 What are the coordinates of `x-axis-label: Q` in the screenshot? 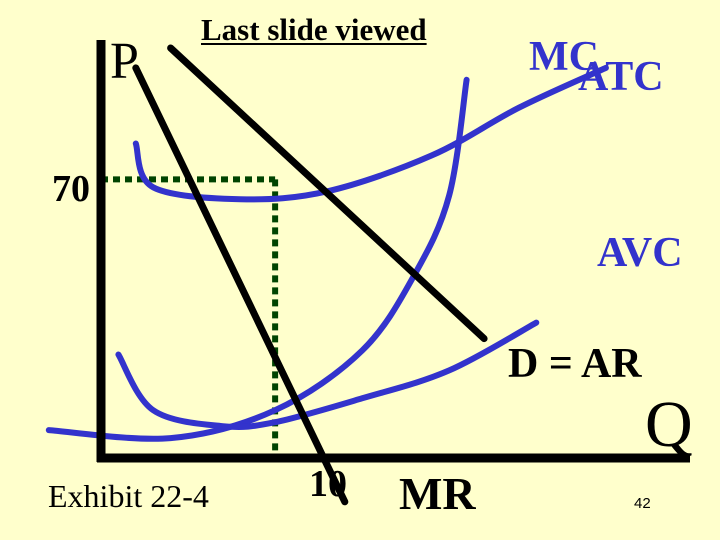 It's located at (669, 424).